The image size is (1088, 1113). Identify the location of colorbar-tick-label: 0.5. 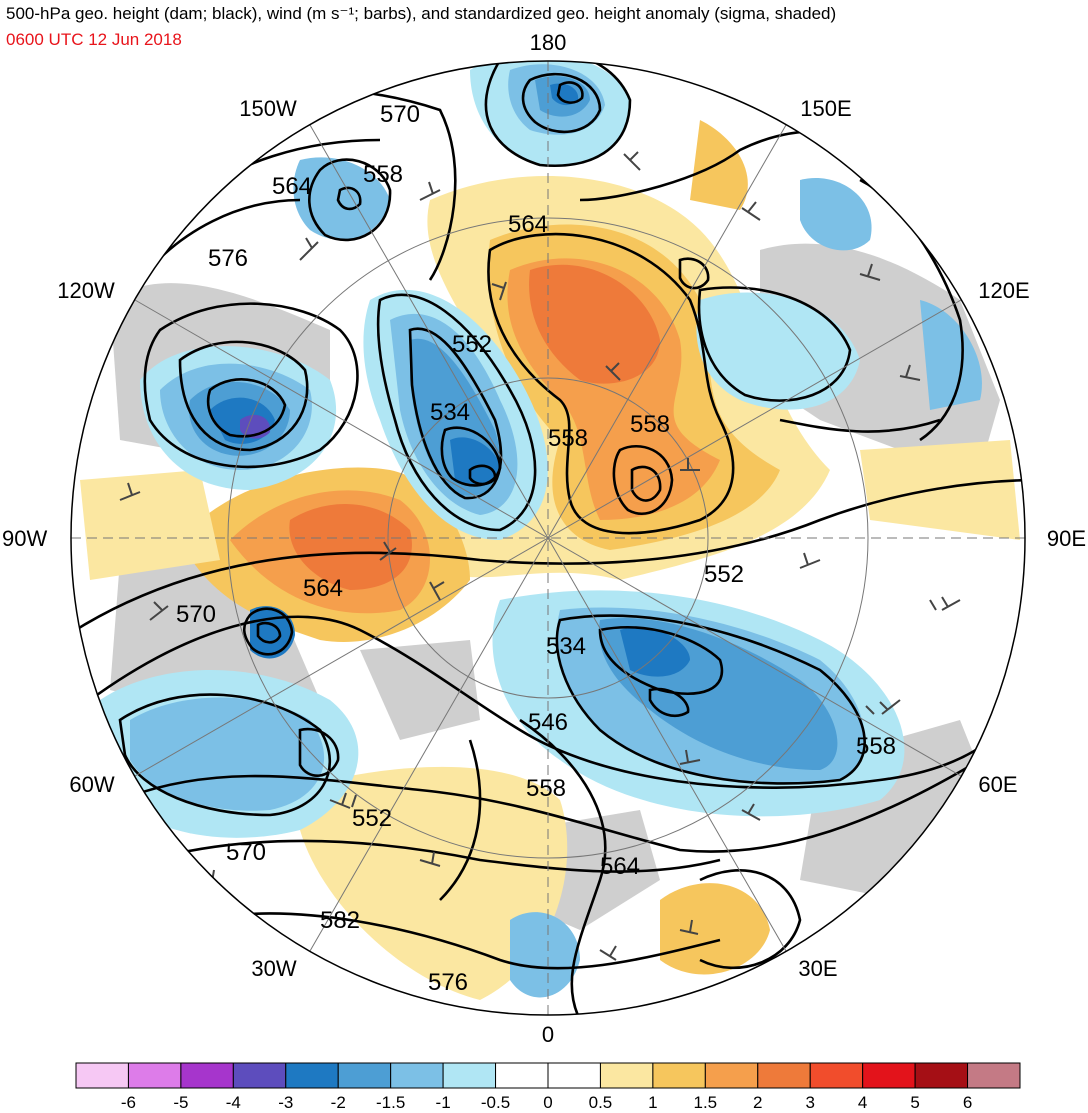
(600, 1102).